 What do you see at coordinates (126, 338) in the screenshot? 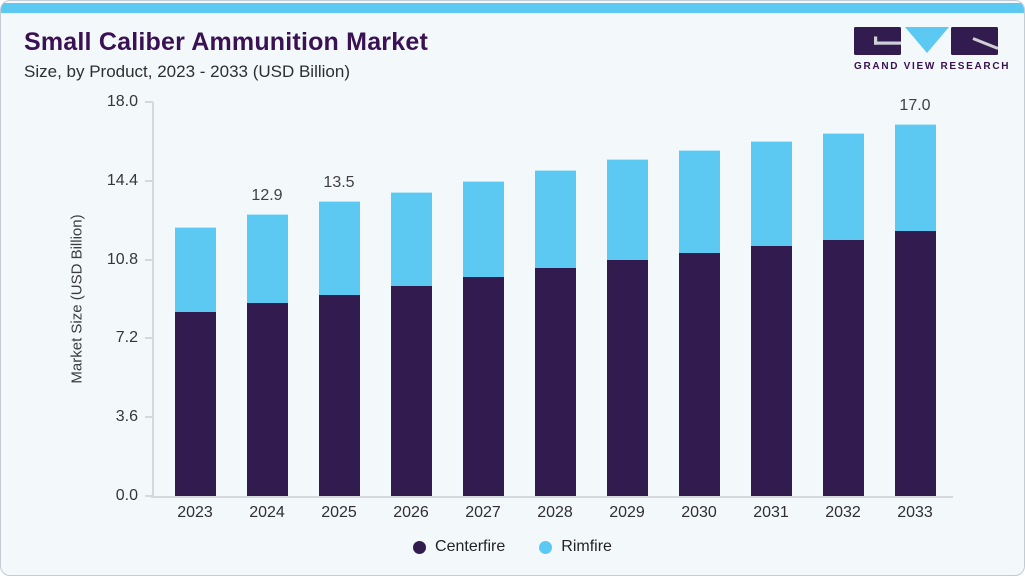
I see `y-tick-label: 7.2` at bounding box center [126, 338].